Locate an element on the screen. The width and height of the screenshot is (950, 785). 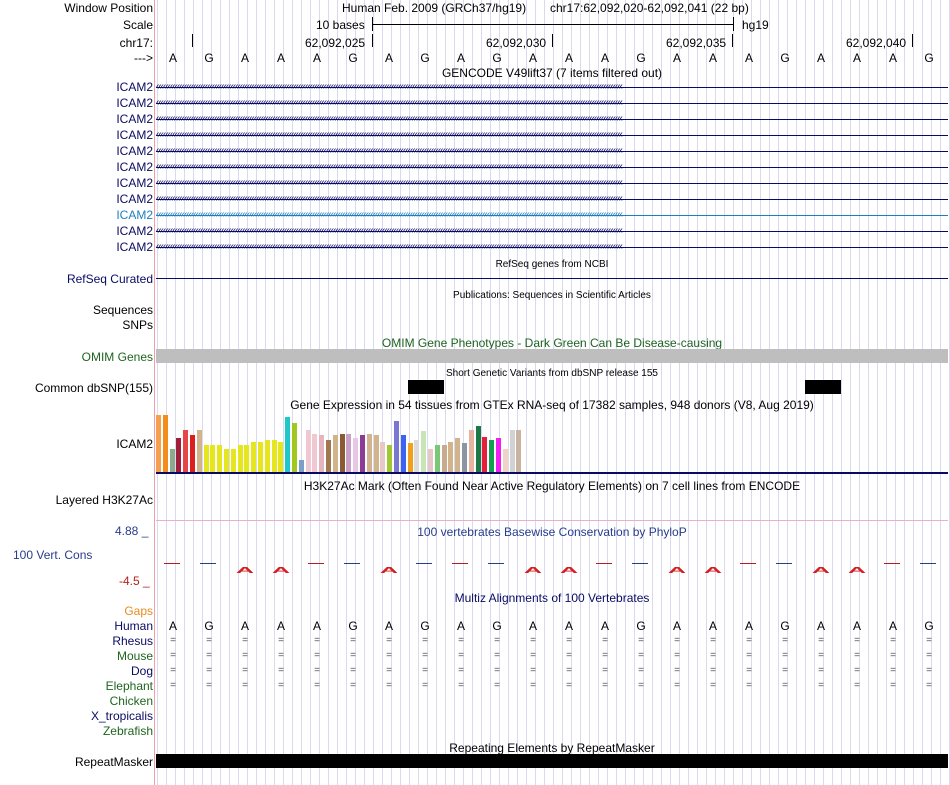
species-label: Zebrafish is located at coordinates (127, 731).